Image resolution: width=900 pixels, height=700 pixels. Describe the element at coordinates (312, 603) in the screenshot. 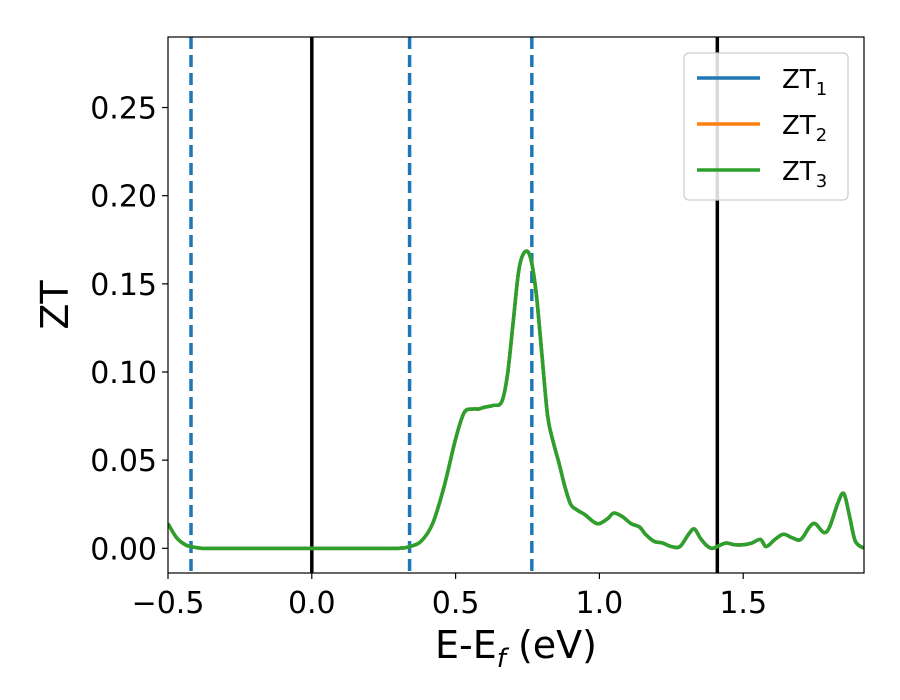

I see `x-tick-label: 0.0` at that location.